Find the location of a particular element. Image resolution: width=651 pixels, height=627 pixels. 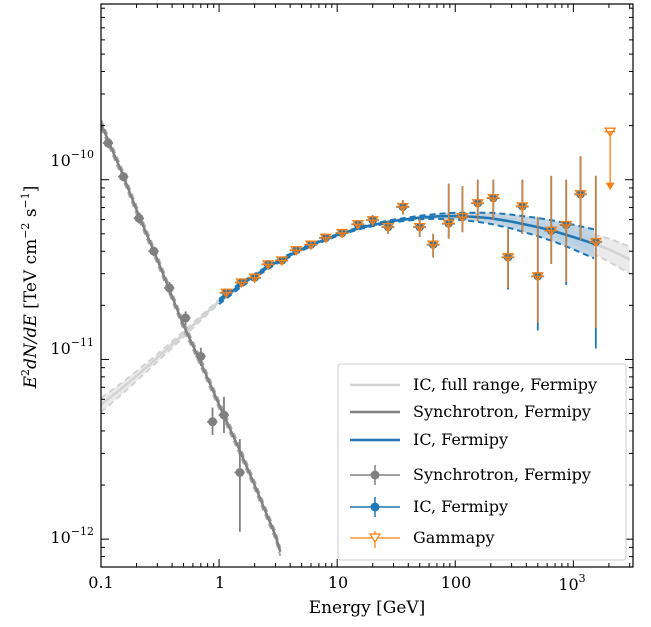

y-tick-label: 10−10 is located at coordinates (72, 159).